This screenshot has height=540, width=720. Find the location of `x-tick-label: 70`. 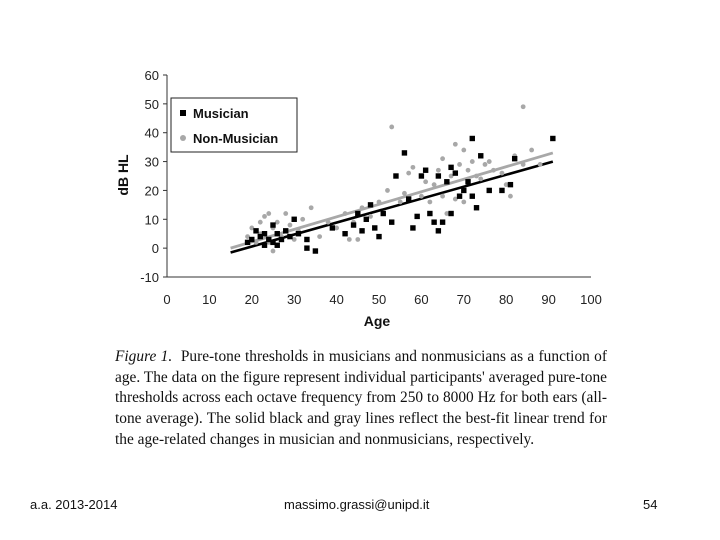

x-tick-label: 70 is located at coordinates (464, 299).